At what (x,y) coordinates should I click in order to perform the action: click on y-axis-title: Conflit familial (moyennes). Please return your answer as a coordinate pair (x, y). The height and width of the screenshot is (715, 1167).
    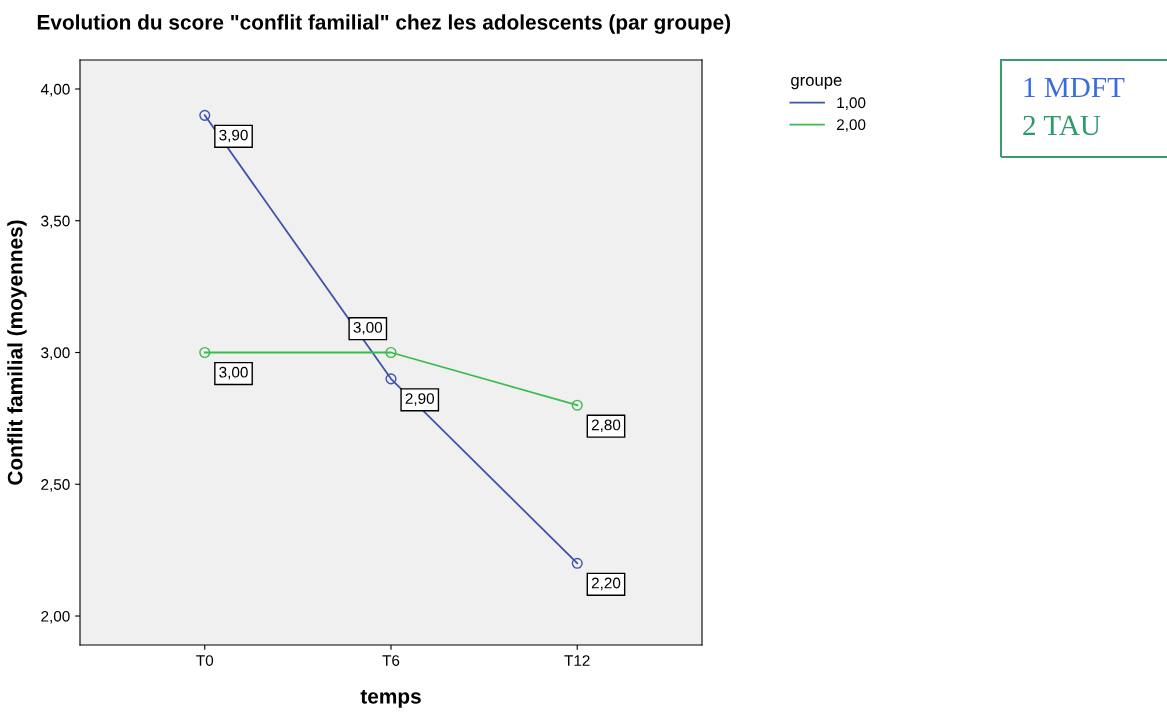
    Looking at the image, I should click on (17, 352).